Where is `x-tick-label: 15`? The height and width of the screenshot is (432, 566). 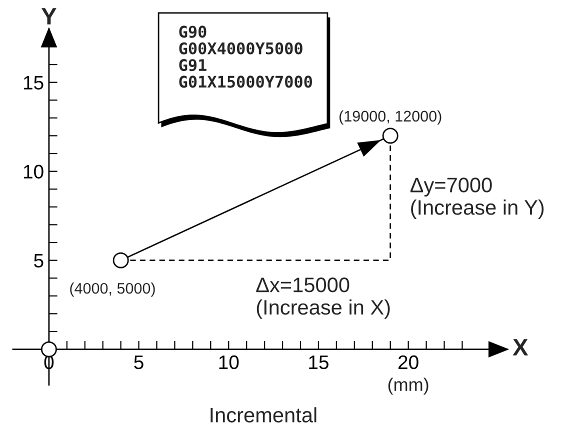 x-tick-label: 15 is located at coordinates (318, 363).